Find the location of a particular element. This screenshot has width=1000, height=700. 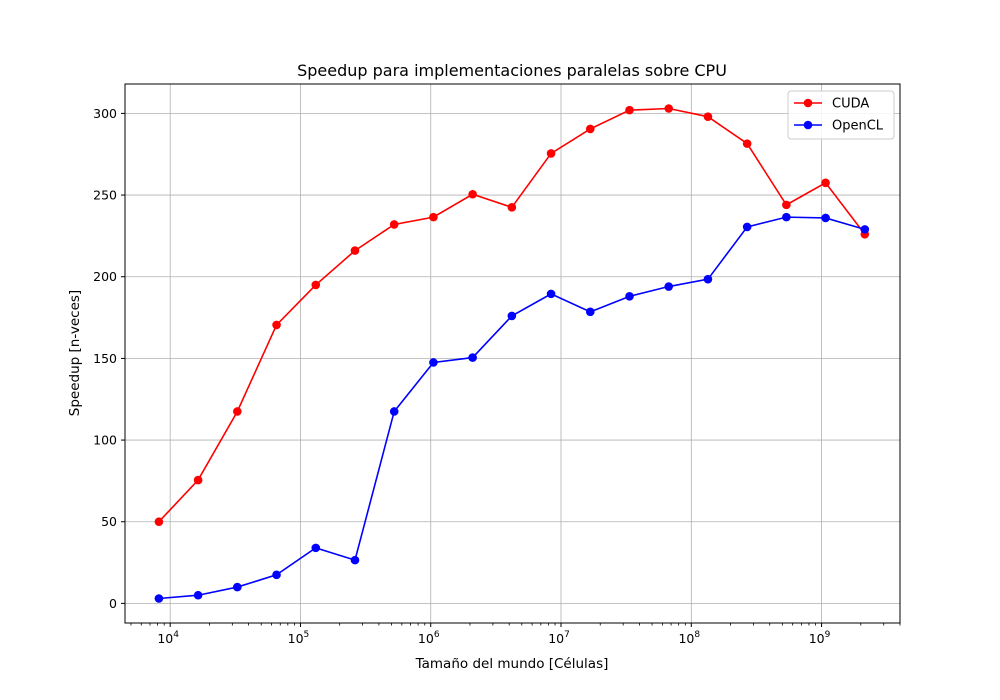

y-tick-label: 0 is located at coordinates (113, 603).